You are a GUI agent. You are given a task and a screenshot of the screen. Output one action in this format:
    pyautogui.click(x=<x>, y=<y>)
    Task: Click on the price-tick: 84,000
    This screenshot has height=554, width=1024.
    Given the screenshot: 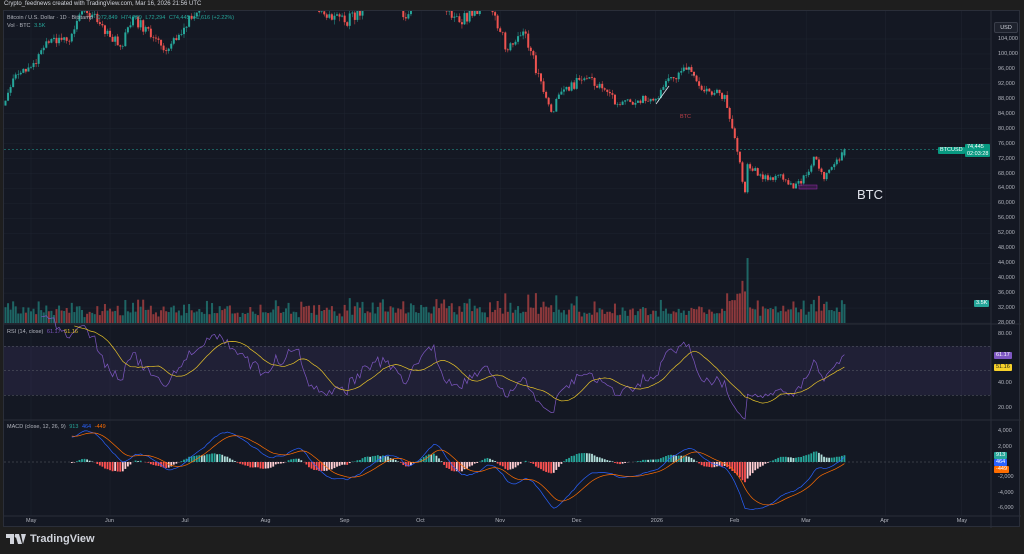 What is the action you would take?
    pyautogui.click(x=1006, y=113)
    